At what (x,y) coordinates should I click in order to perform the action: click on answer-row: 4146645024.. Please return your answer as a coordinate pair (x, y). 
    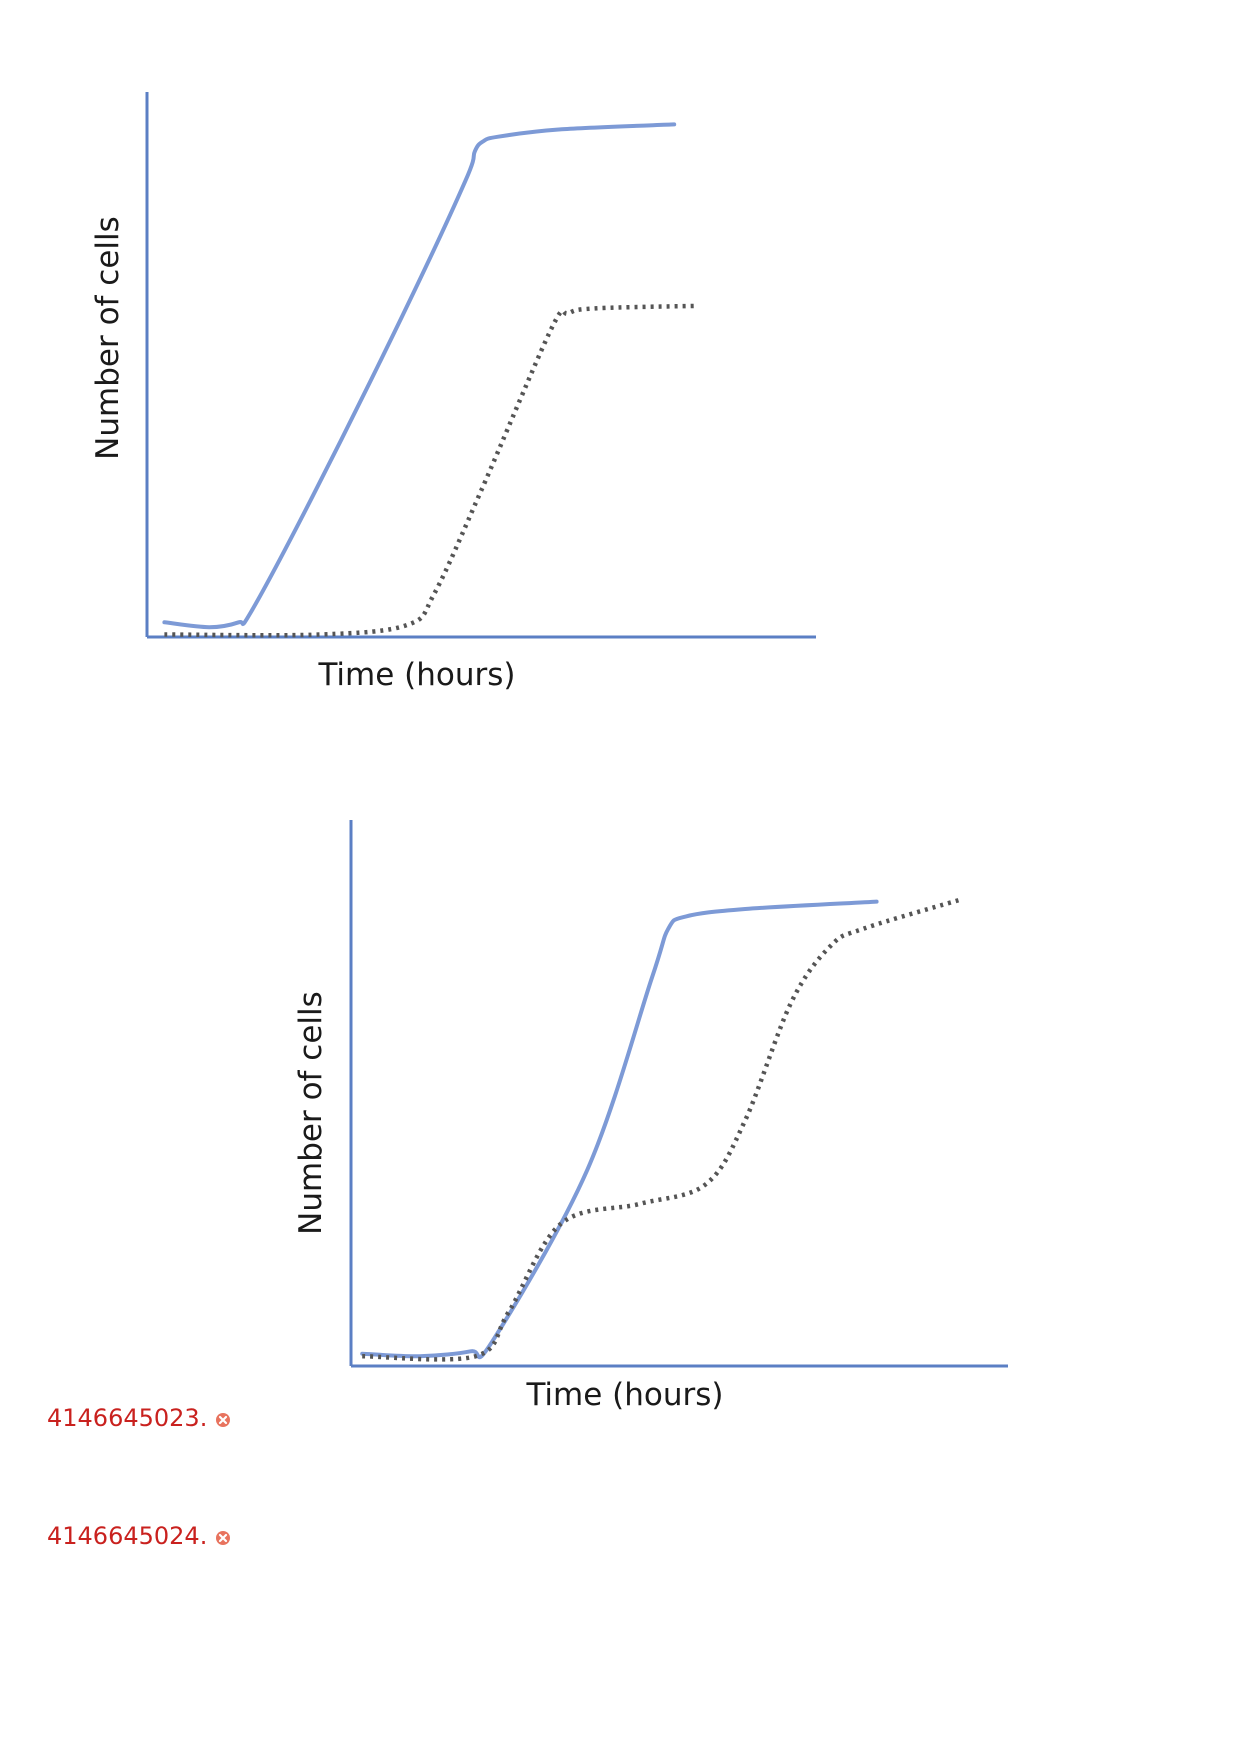
    Looking at the image, I should click on (139, 1536).